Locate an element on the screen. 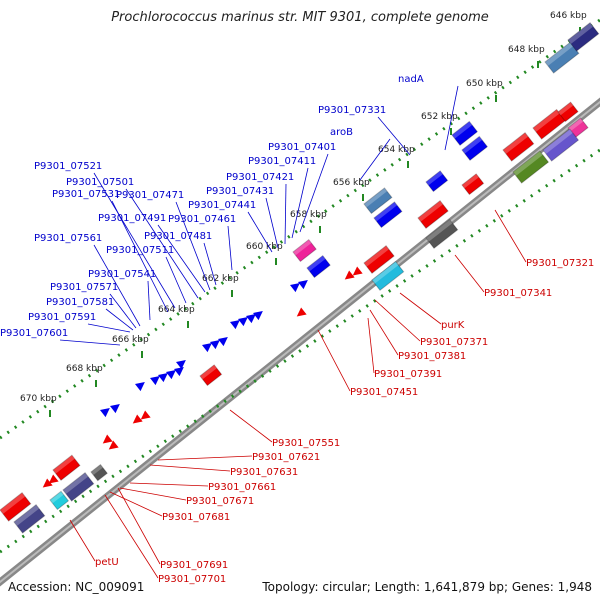 This screenshot has width=600, height=600. forward-gene-label: P9301_07491 is located at coordinates (132, 218).